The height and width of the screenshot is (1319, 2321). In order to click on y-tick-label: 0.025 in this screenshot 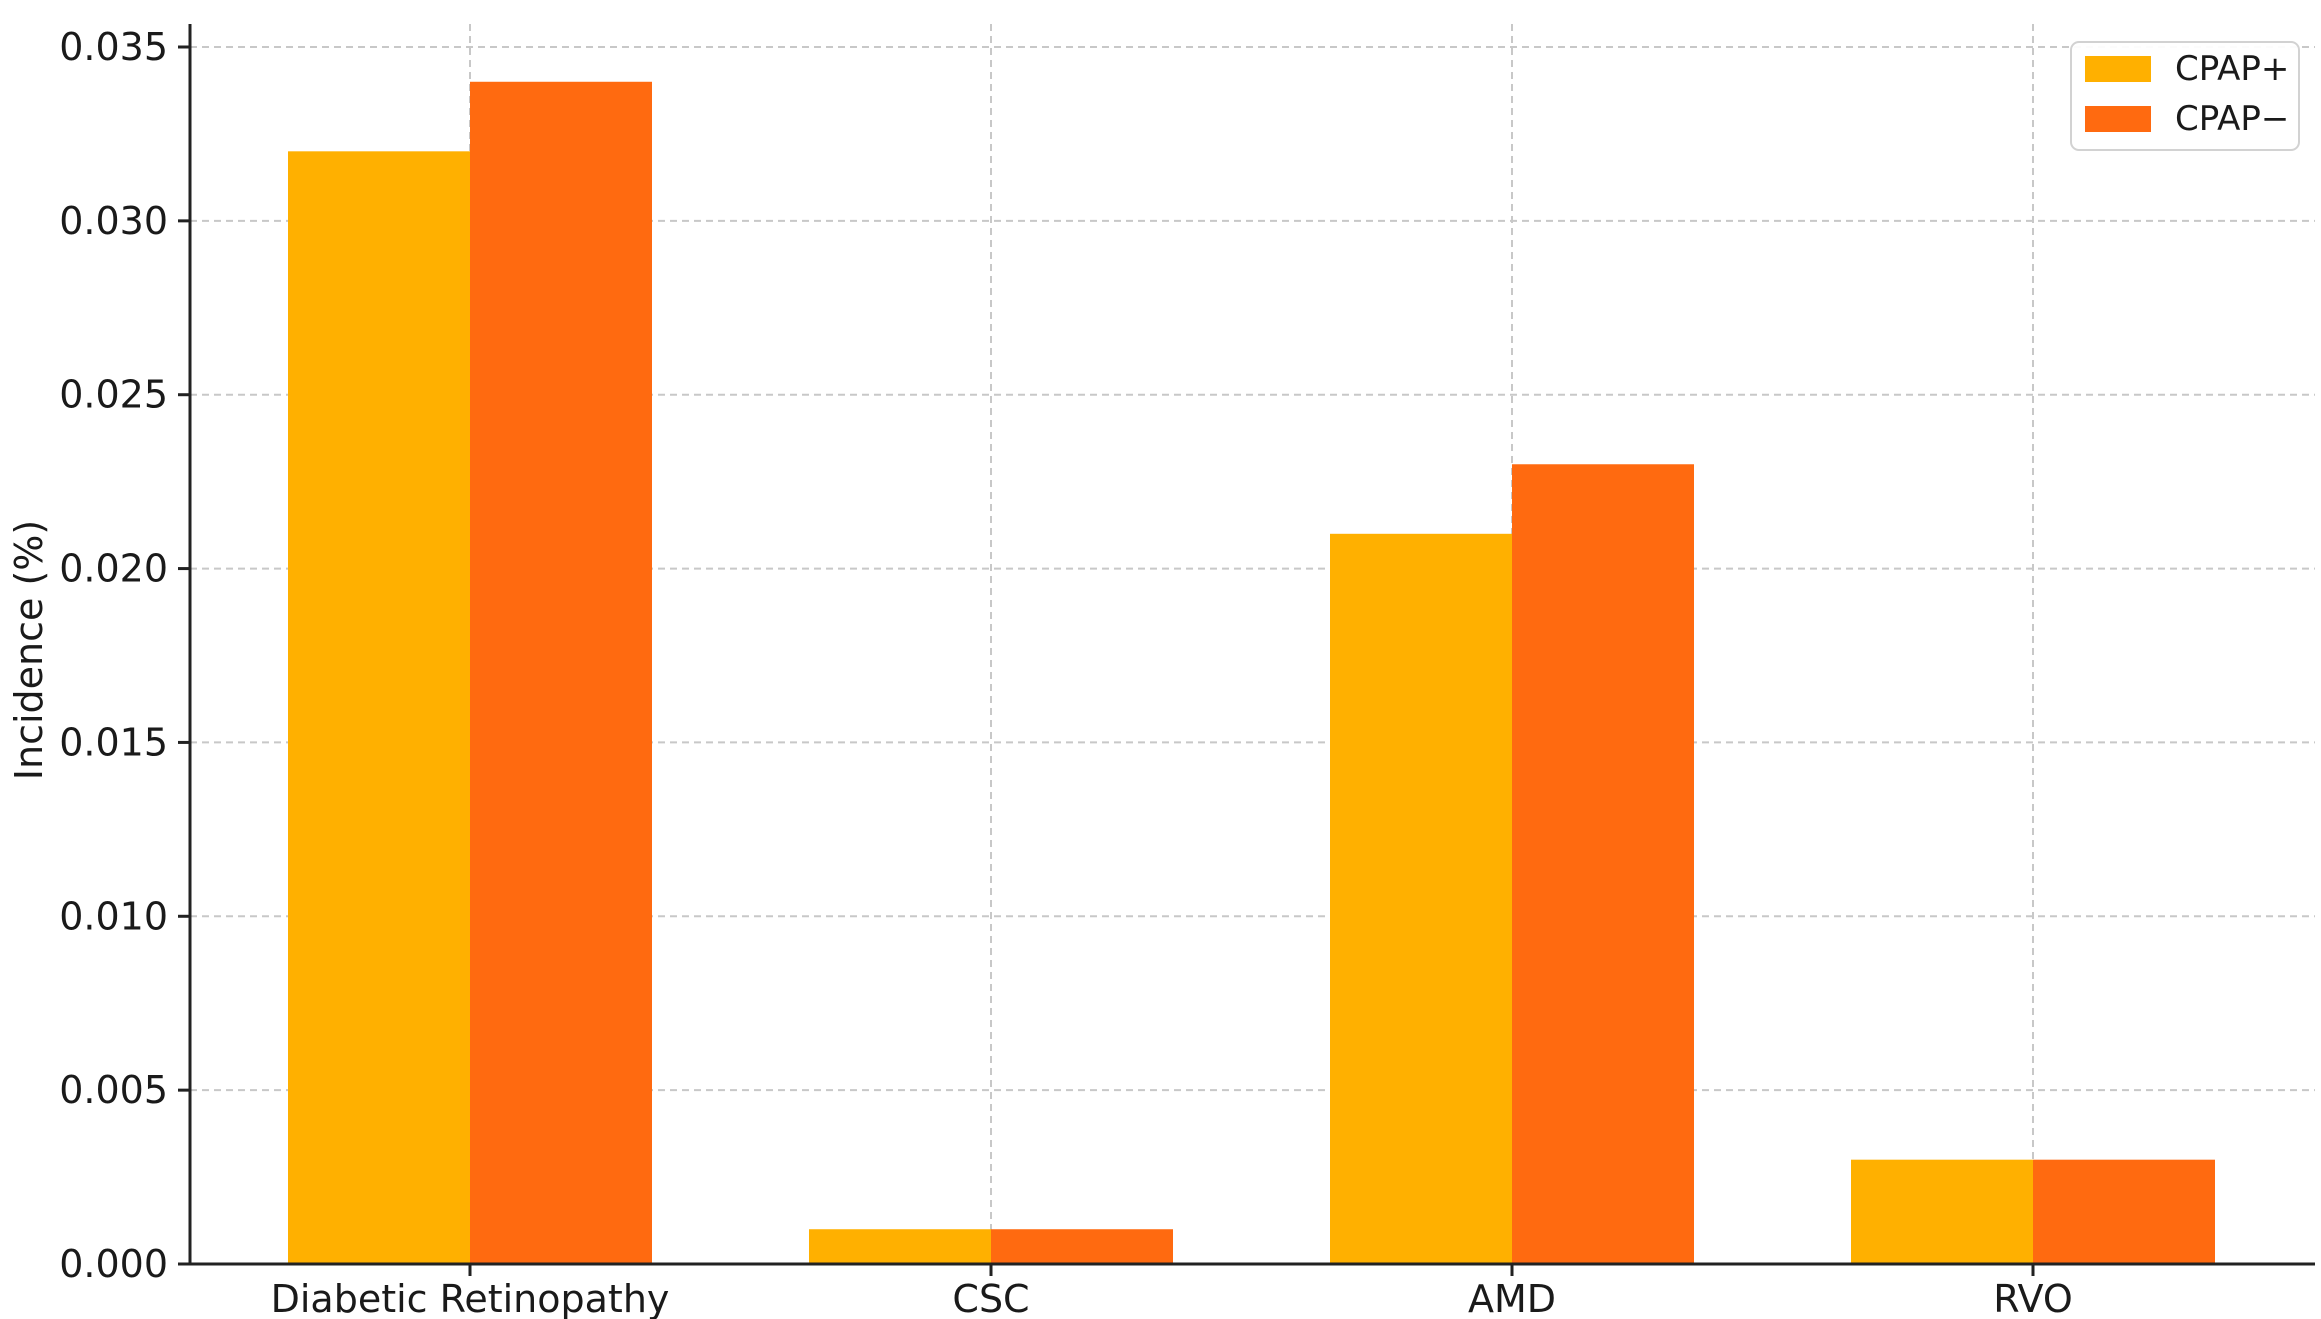, I will do `click(113, 395)`.